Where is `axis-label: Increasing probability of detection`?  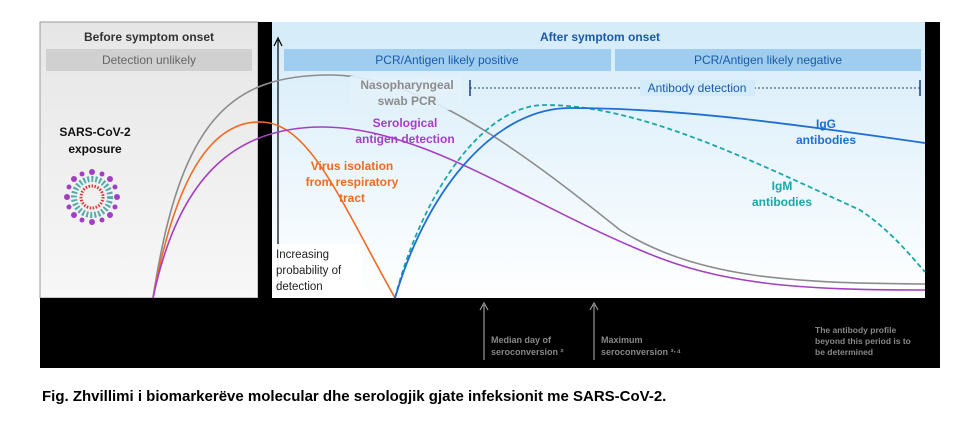 axis-label: Increasing probability of detection is located at coordinates (309, 271).